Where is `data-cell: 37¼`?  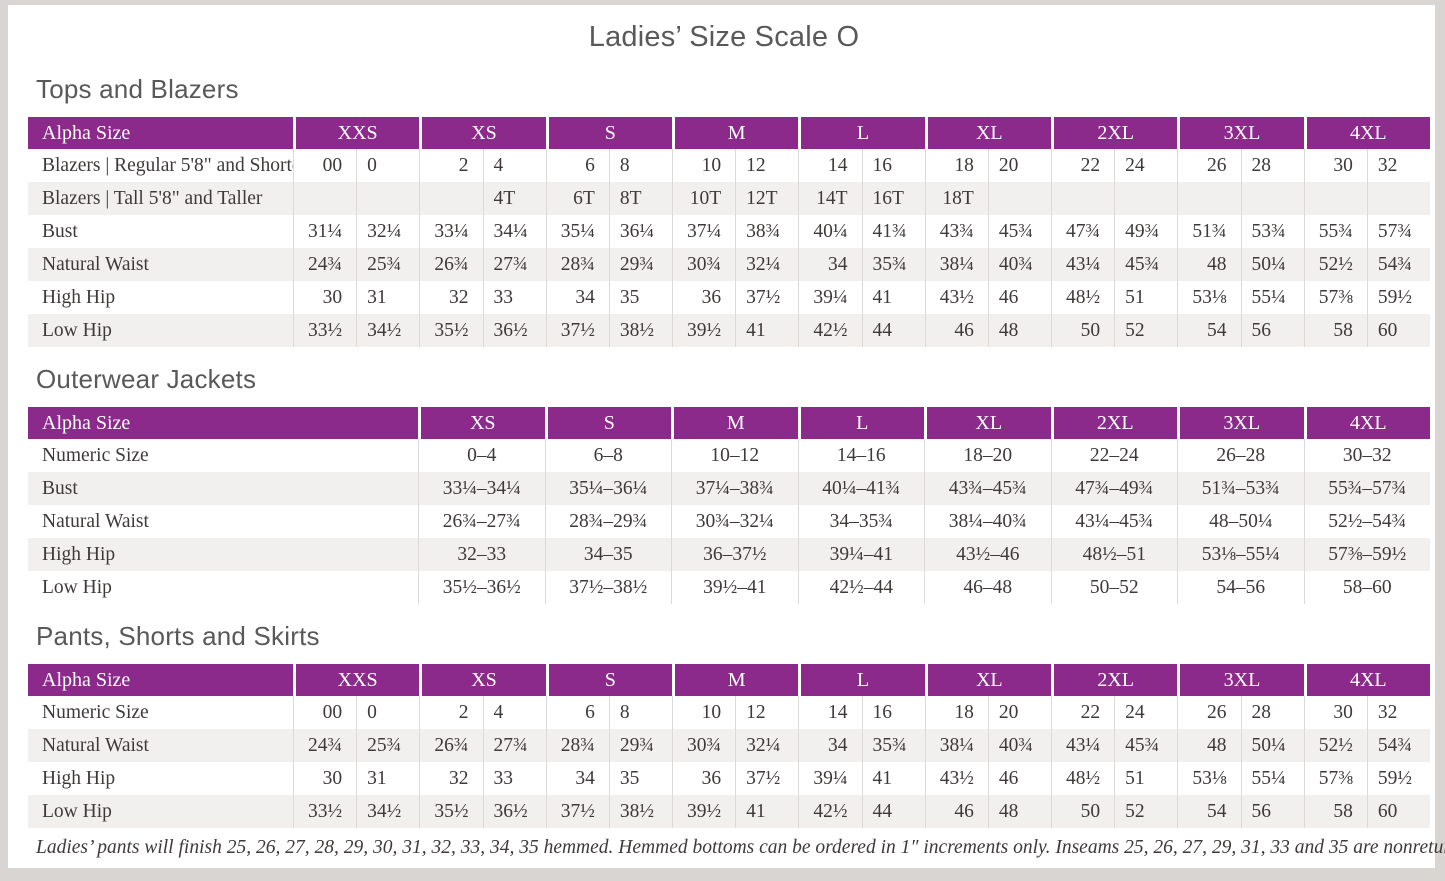
data-cell: 37¼ is located at coordinates (703, 231).